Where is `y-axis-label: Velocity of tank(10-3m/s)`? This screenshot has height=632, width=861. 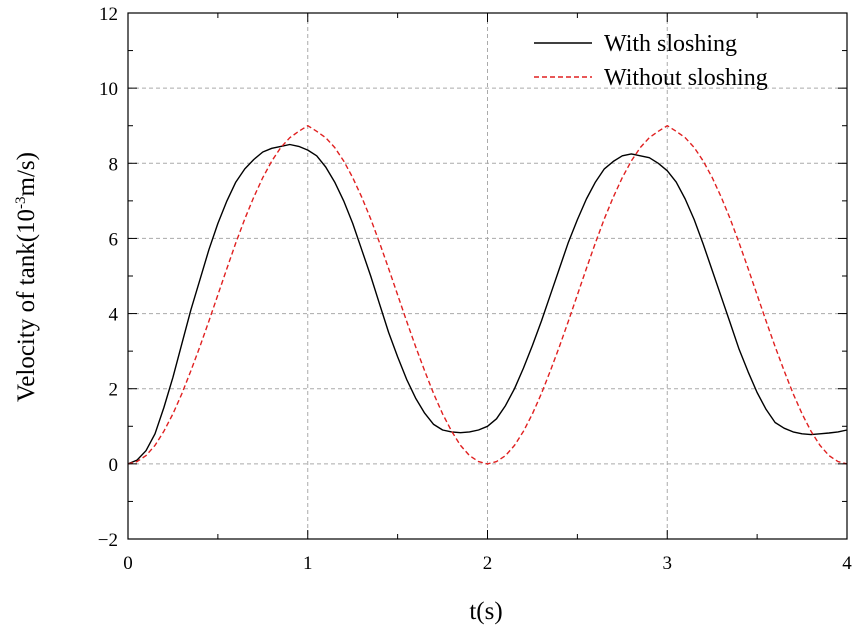 y-axis-label: Velocity of tank(10-3m/s) is located at coordinates (26, 277).